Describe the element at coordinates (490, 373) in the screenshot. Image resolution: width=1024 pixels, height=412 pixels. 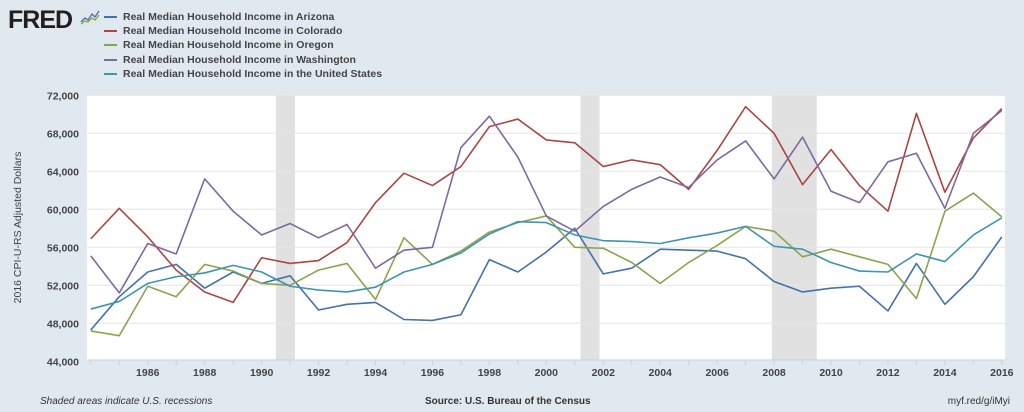
I see `x-tick-label: 1998` at that location.